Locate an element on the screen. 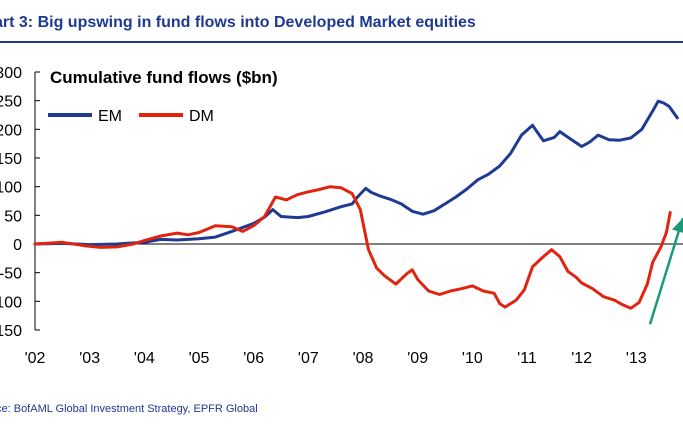 The height and width of the screenshot is (443, 683). annotation-layer is located at coordinates (665, 271).